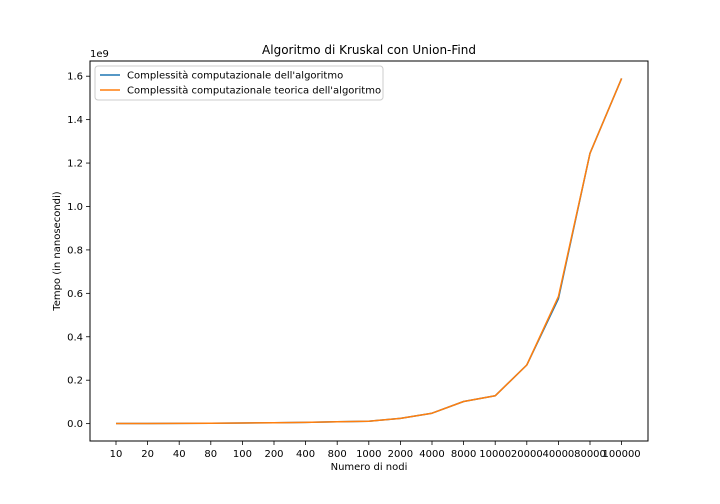  Describe the element at coordinates (463, 454) in the screenshot. I see `x-tick-label: 8000` at that location.